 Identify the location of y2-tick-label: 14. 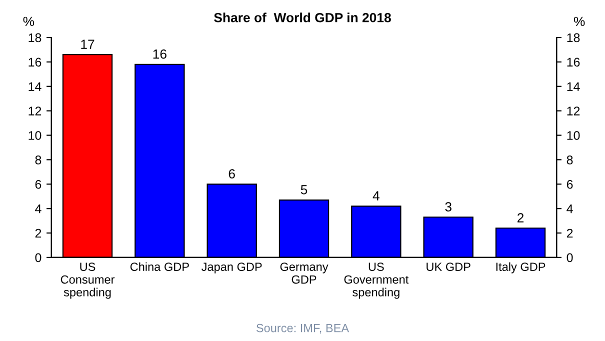
(573, 86).